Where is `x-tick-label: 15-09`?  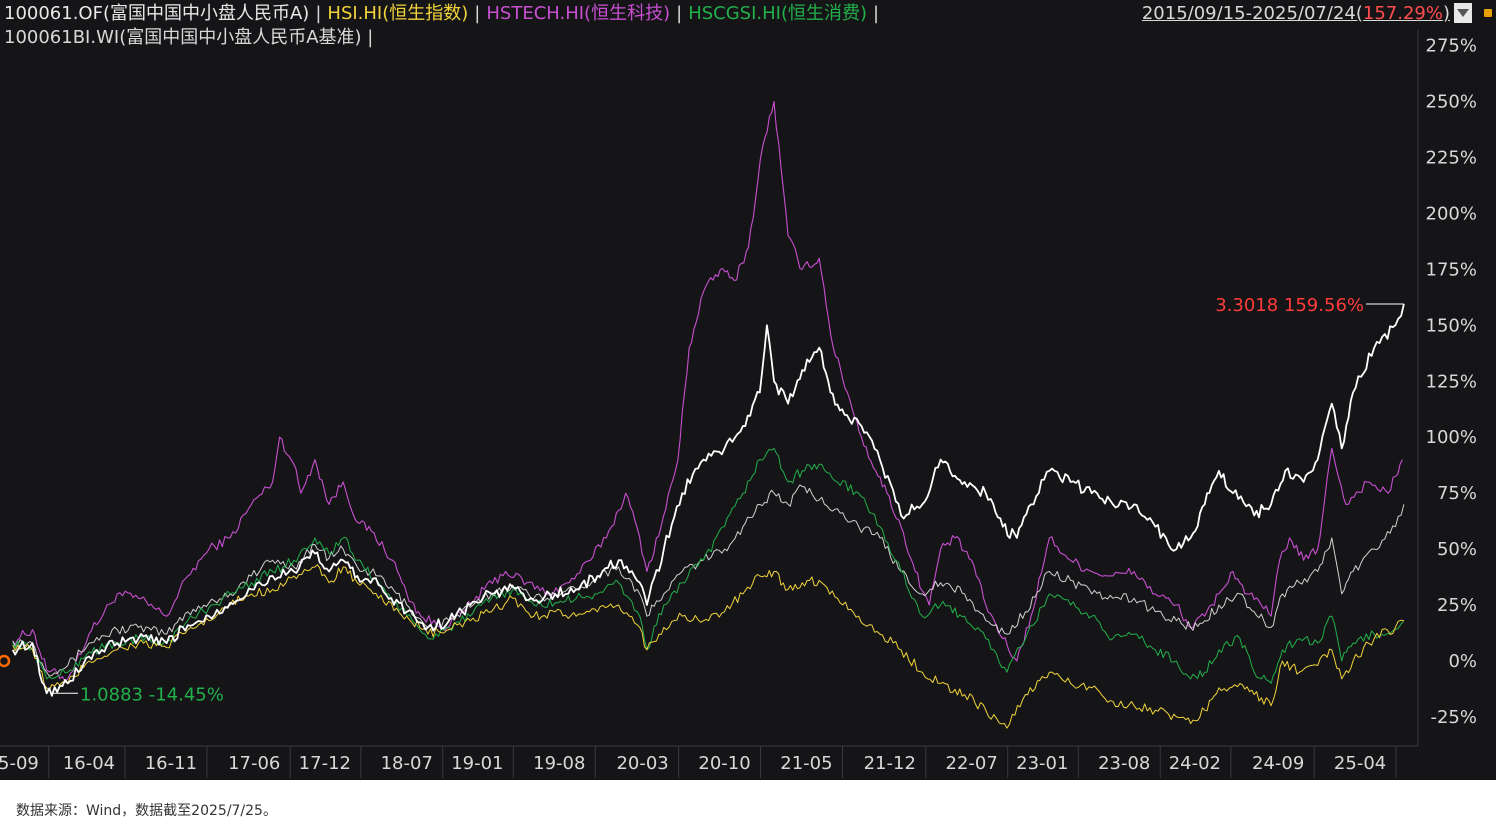 x-tick-label: 15-09 is located at coordinates (19, 763).